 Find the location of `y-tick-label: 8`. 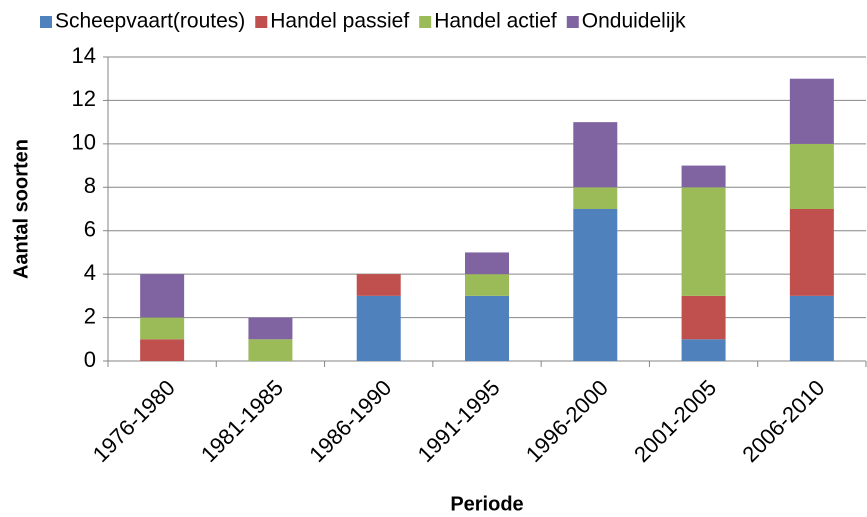

y-tick-label: 8 is located at coordinates (90, 185).